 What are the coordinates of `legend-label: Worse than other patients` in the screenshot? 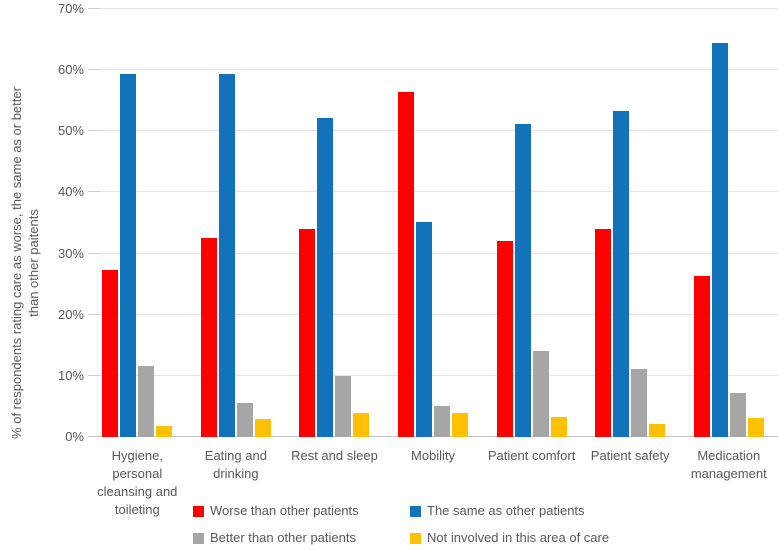 It's located at (284, 510).